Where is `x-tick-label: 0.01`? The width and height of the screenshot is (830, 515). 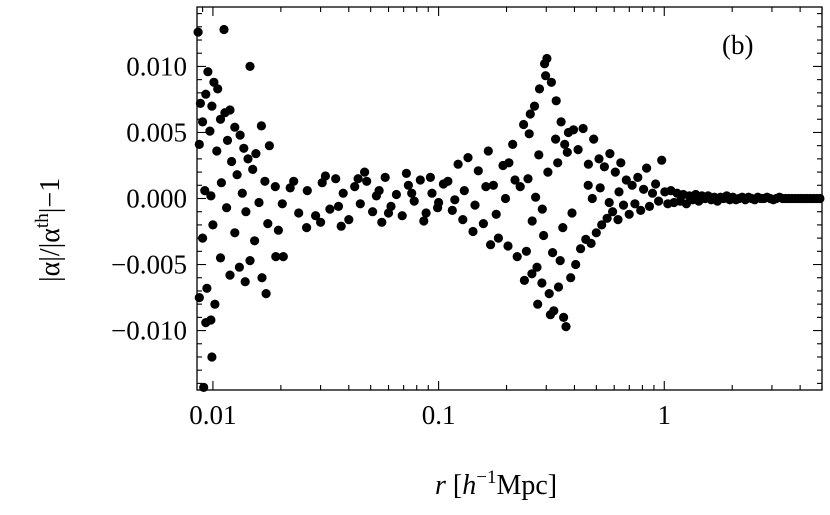 x-tick-label: 0.01 is located at coordinates (212, 415).